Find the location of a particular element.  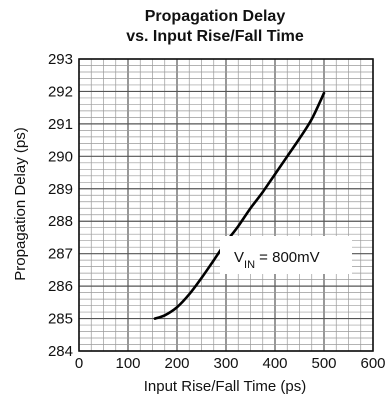

y-axis-label: Propagation Delay (ps) is located at coordinates (20, 203).